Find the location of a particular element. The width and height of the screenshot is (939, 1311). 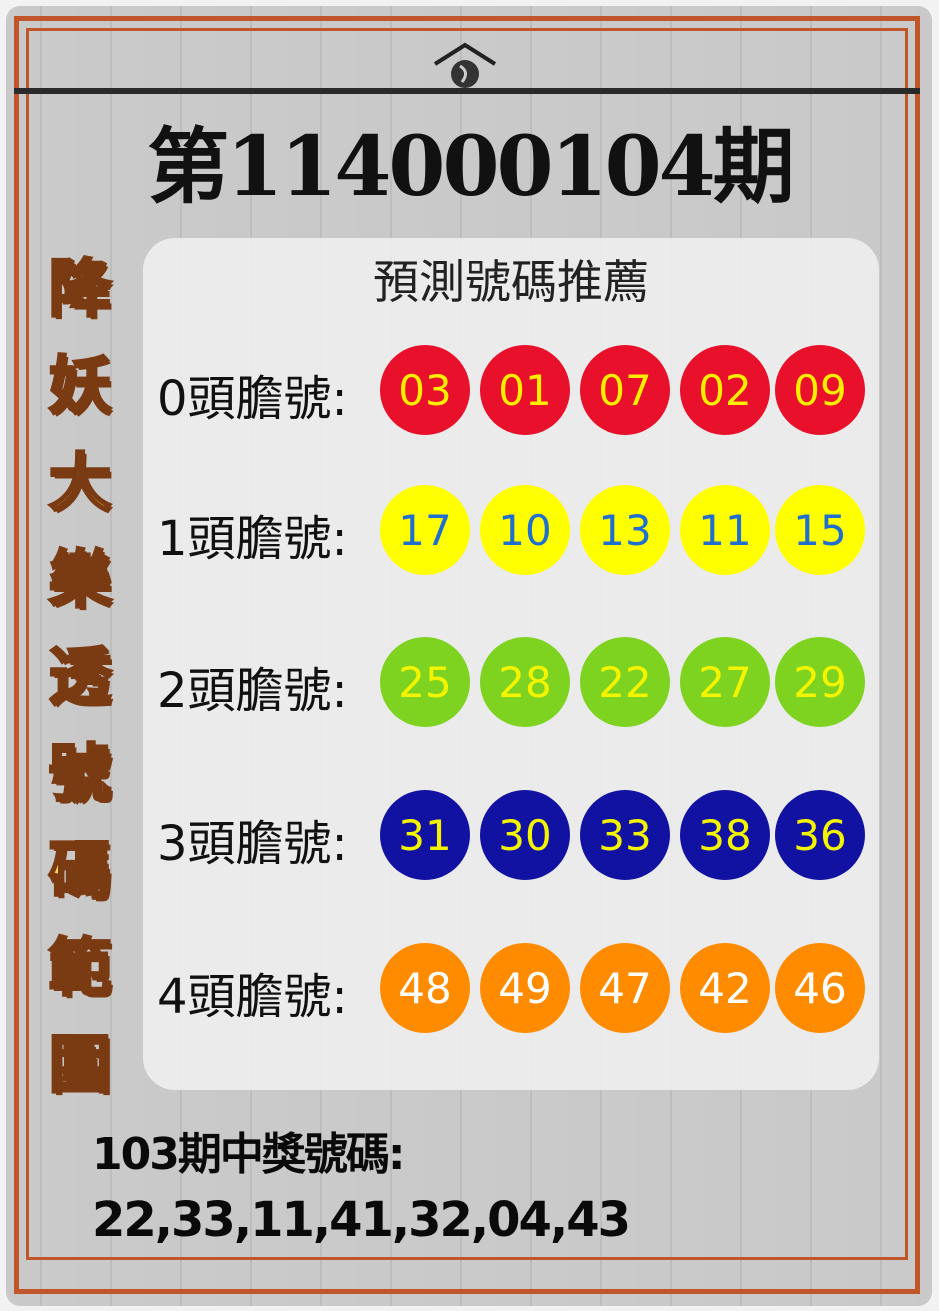

number-ball: 01 is located at coordinates (525, 390).